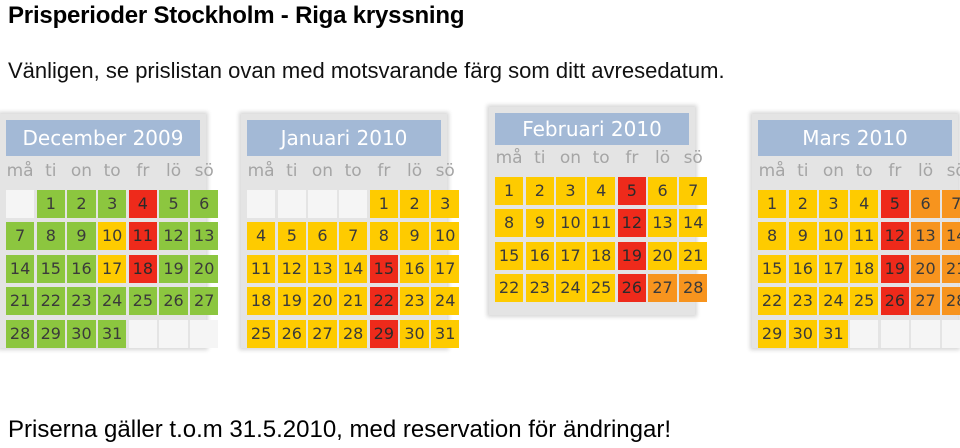 The width and height of the screenshot is (960, 448). I want to click on day-cell: 31, so click(445, 333).